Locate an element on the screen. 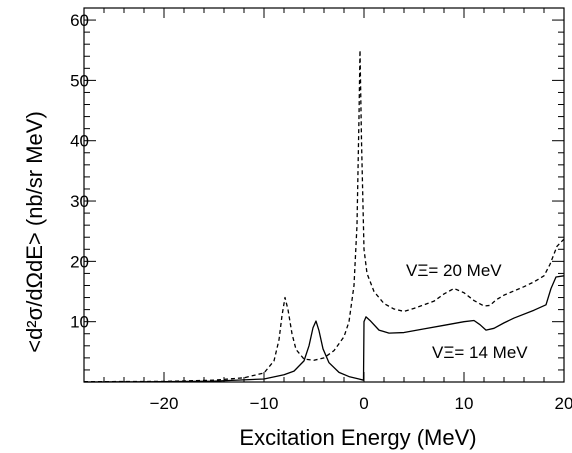 The height and width of the screenshot is (453, 572). y-tick-label: 20 is located at coordinates (79, 261).